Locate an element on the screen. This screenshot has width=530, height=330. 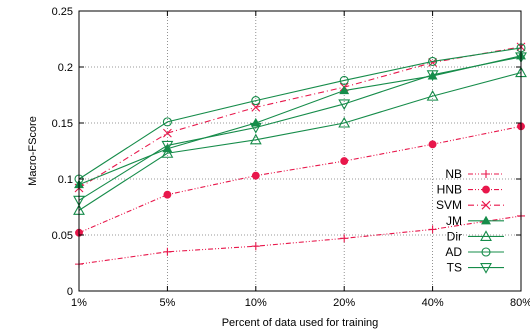
y-tick-label: 0.05 is located at coordinates (62, 236).